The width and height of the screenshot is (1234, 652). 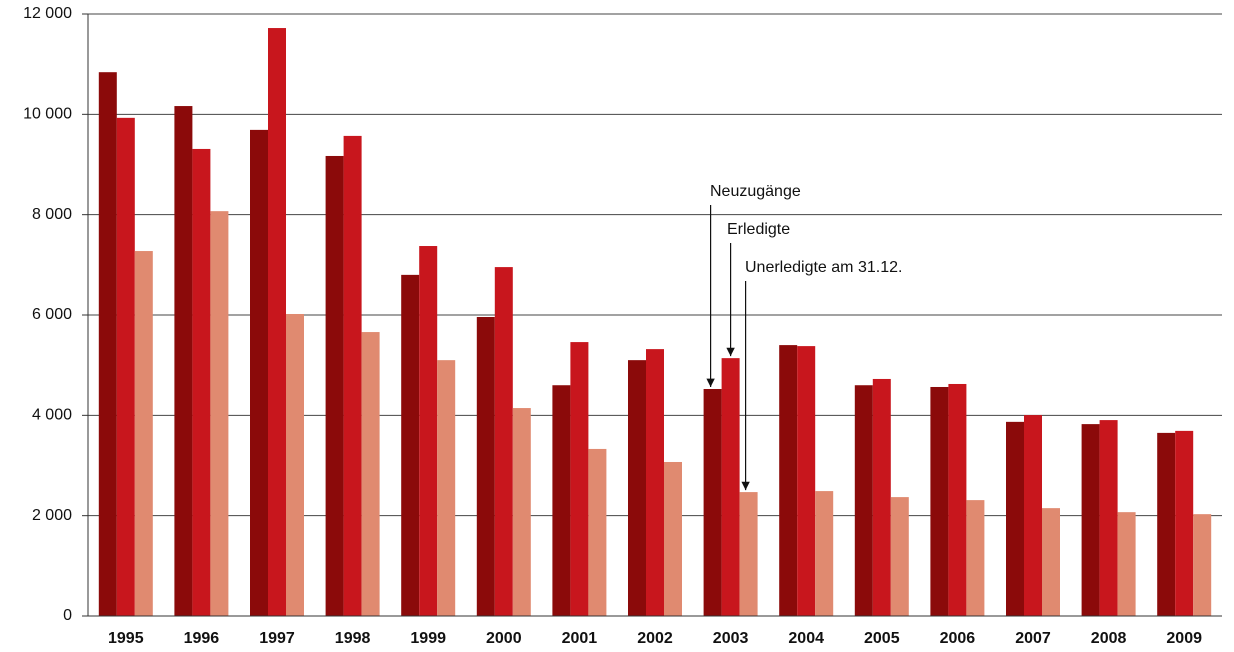 What do you see at coordinates (580, 638) in the screenshot?
I see `x-tick-label: 2001` at bounding box center [580, 638].